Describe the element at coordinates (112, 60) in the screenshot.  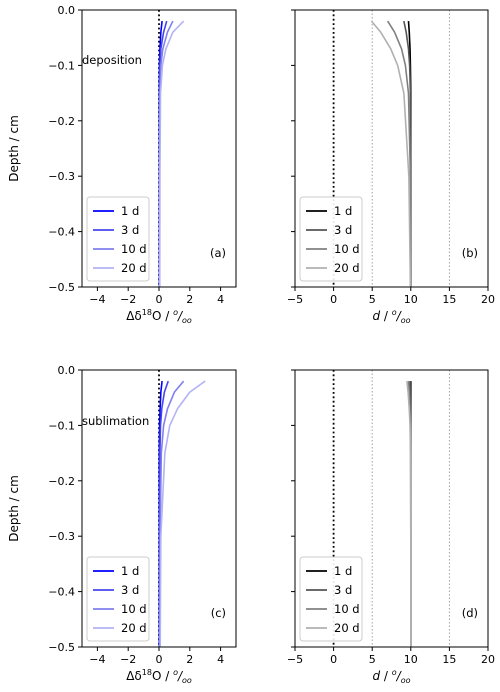
I see `panel-annotation: deposition` at that location.